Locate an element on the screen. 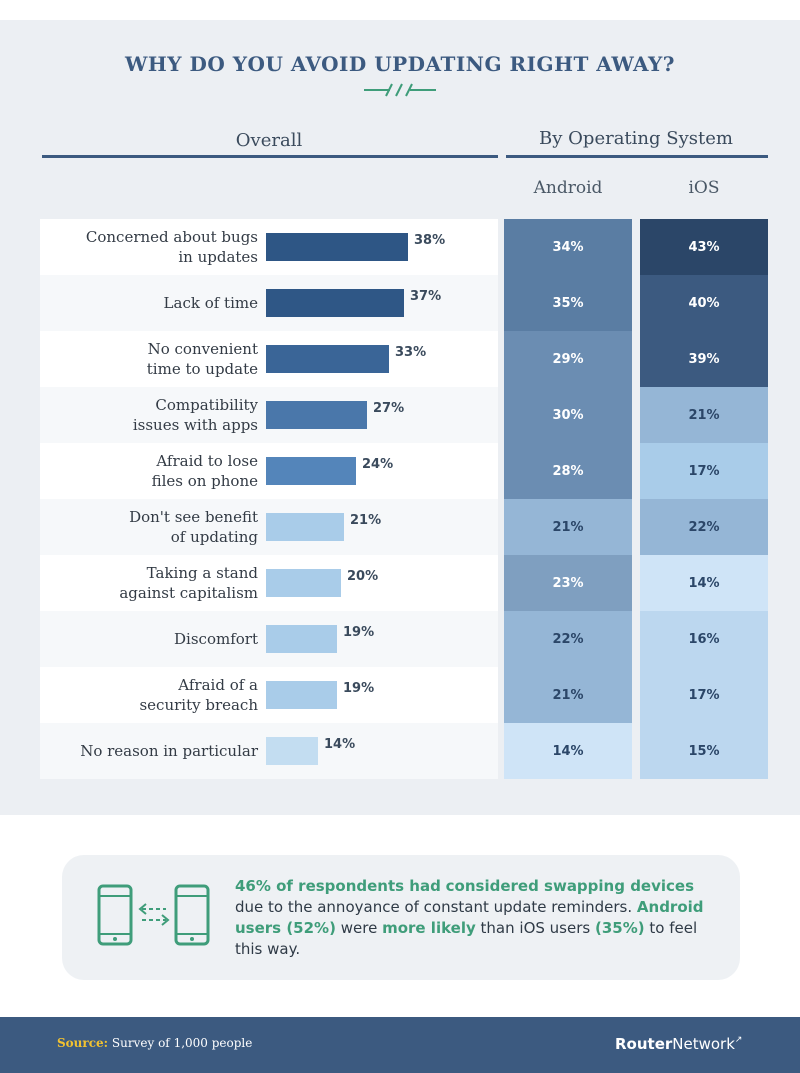 This screenshot has height=1073, width=800. category-label-line: files on phone is located at coordinates (204, 481).